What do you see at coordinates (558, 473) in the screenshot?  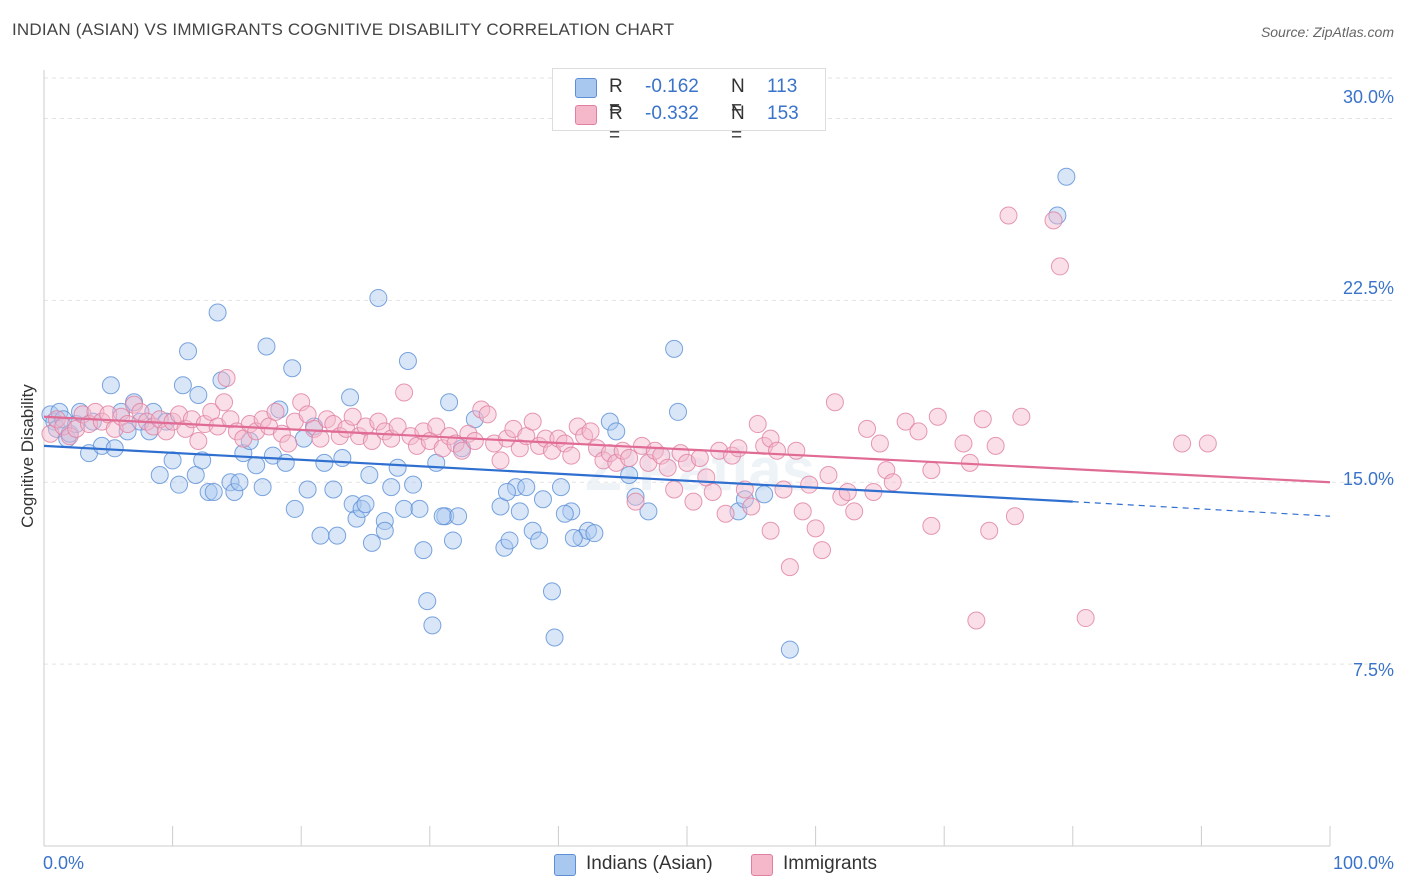 I see `indians-trend-line` at bounding box center [558, 473].